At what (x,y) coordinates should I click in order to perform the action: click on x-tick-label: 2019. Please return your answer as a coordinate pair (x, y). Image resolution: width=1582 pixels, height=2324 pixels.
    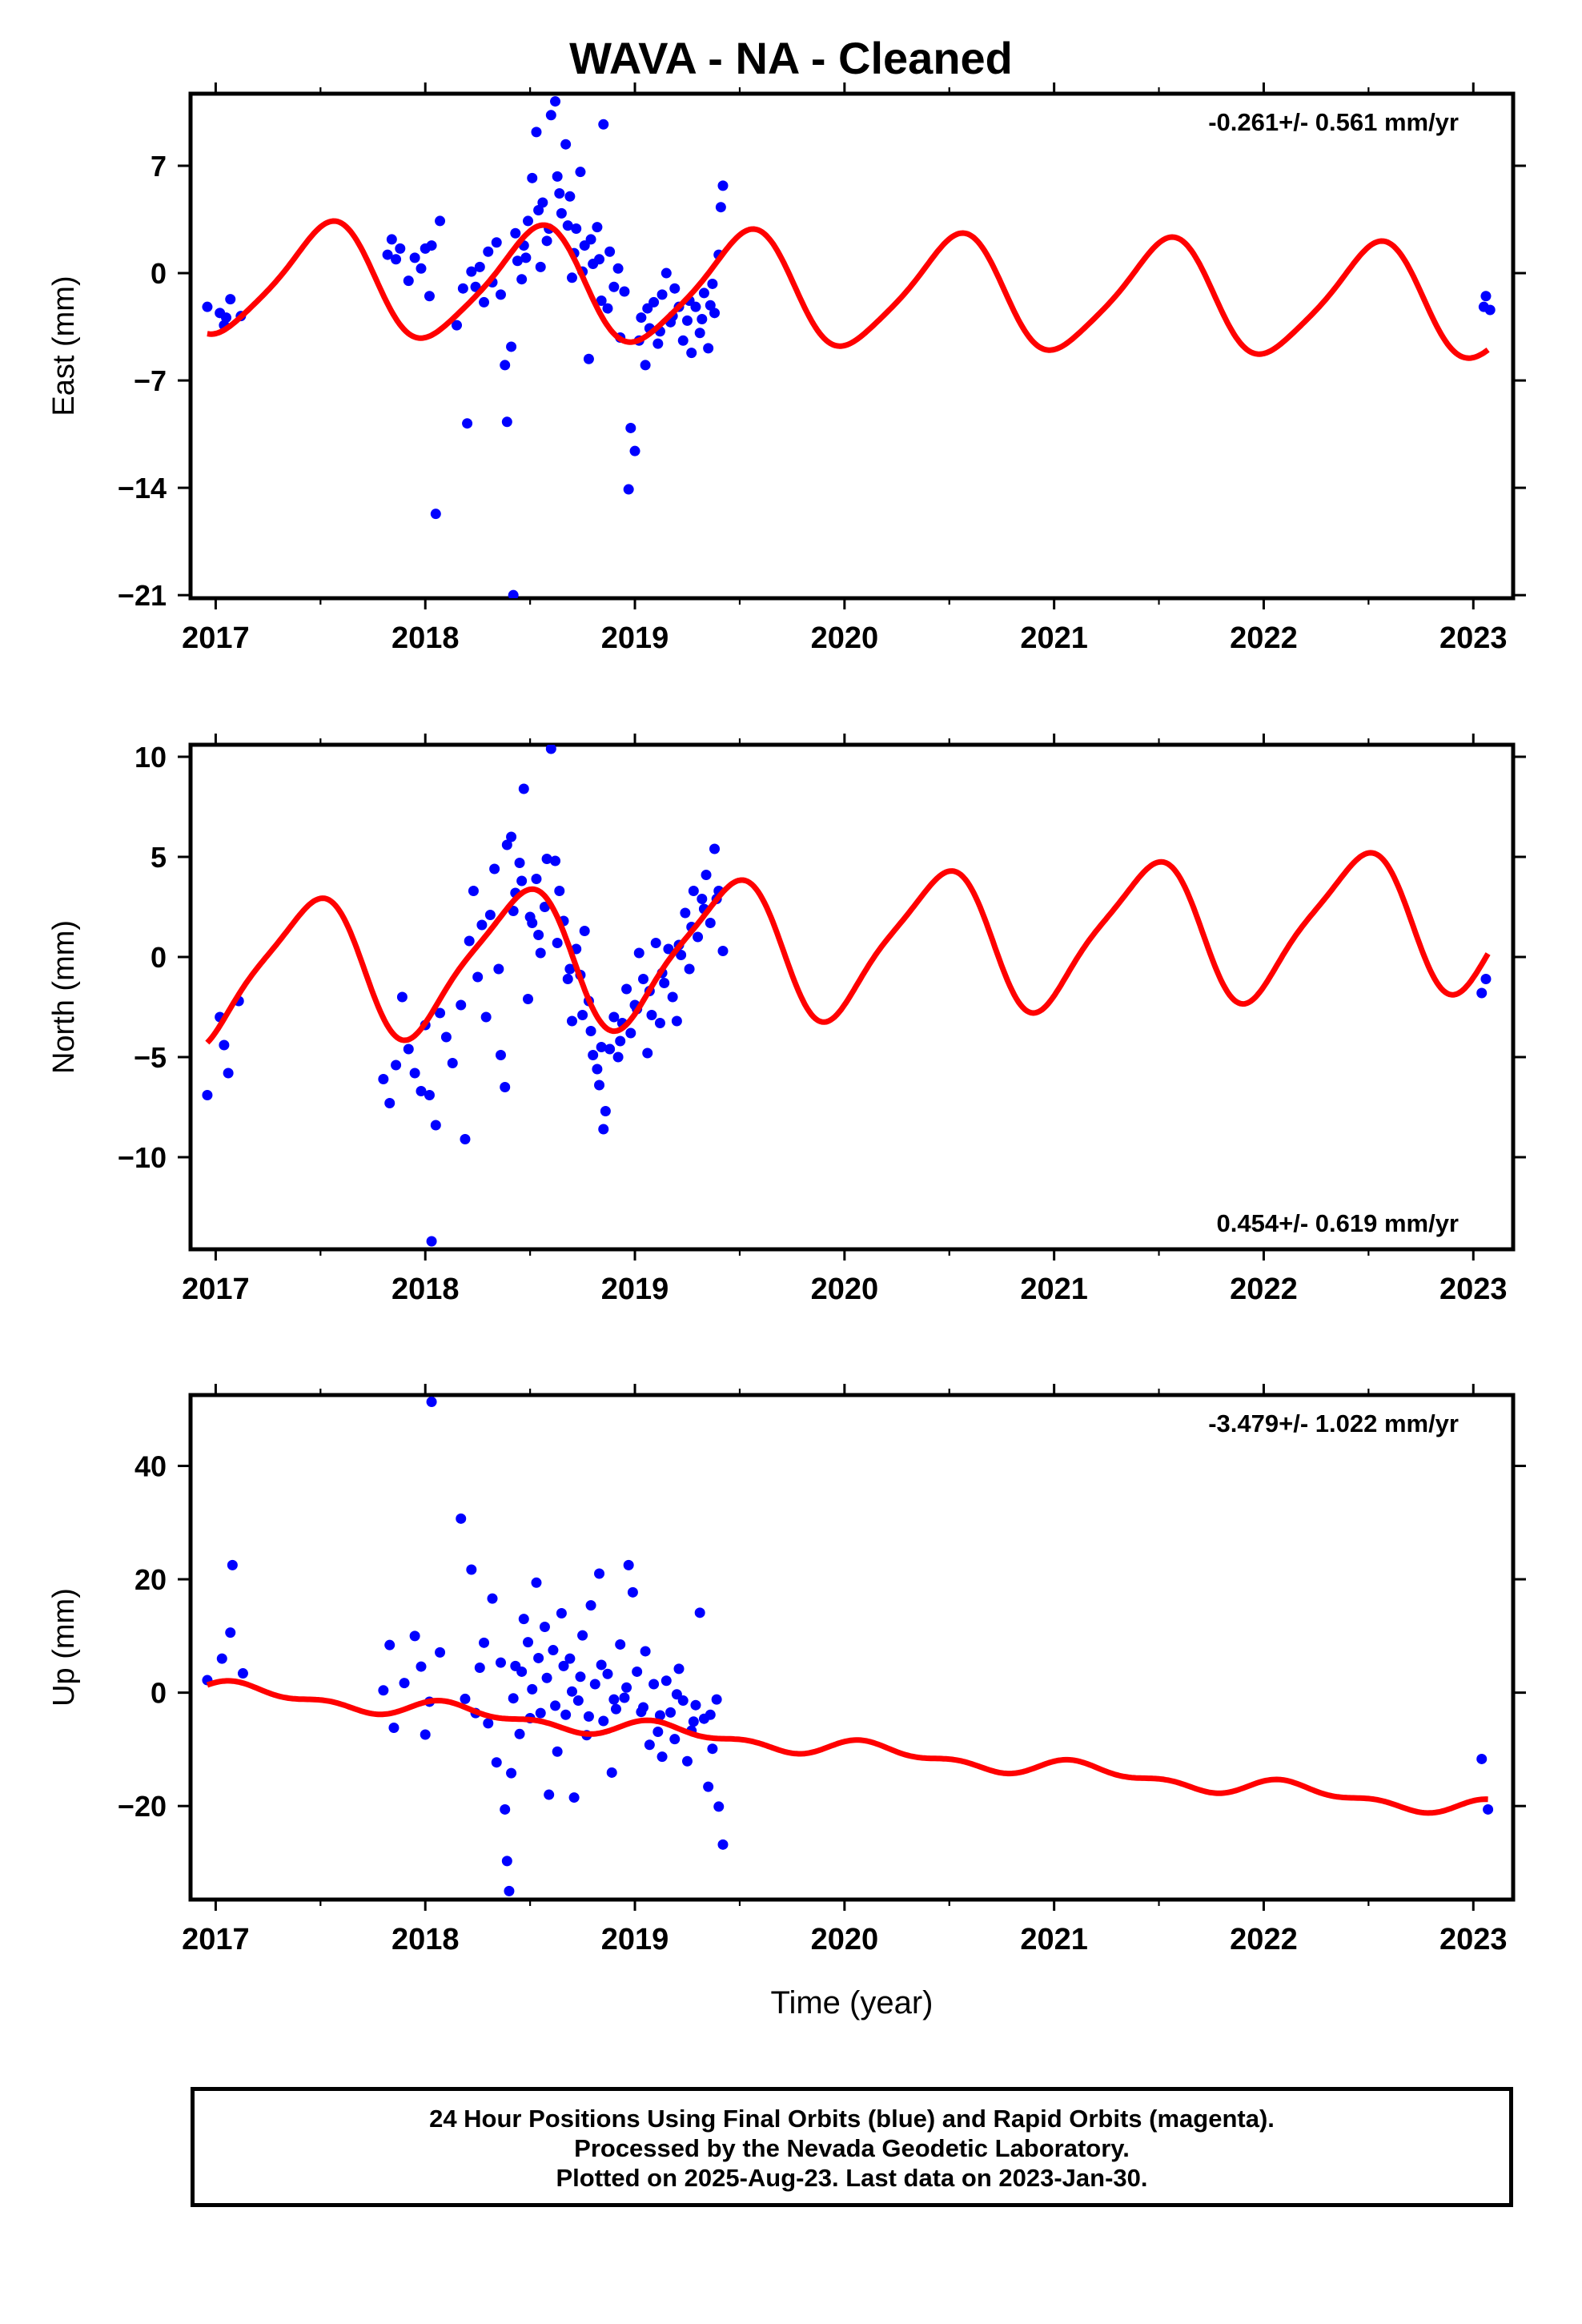
    Looking at the image, I should click on (635, 1289).